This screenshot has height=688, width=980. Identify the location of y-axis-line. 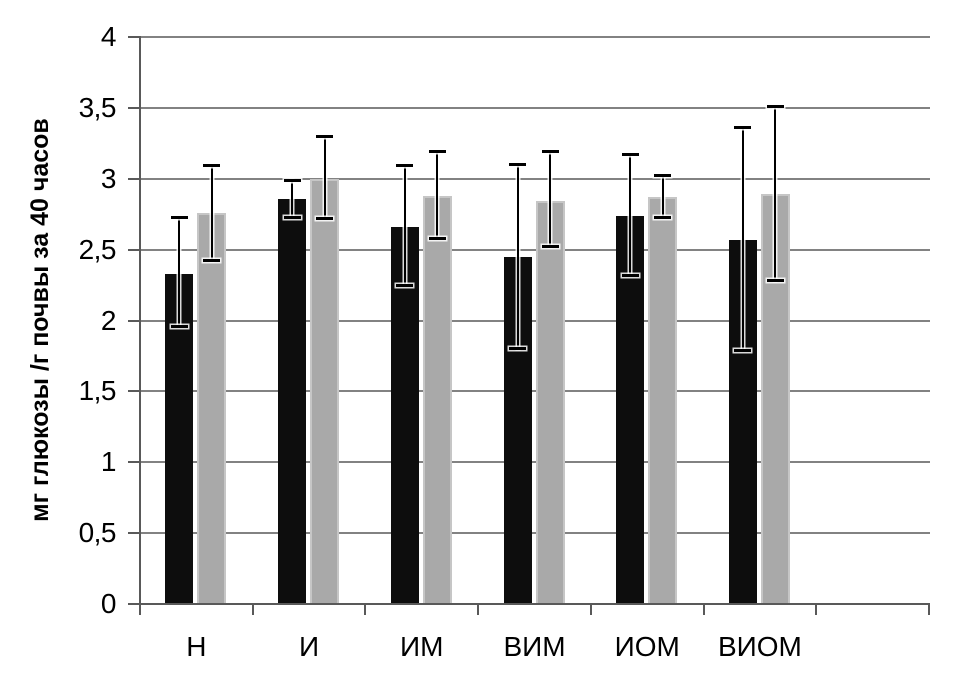
(140, 320).